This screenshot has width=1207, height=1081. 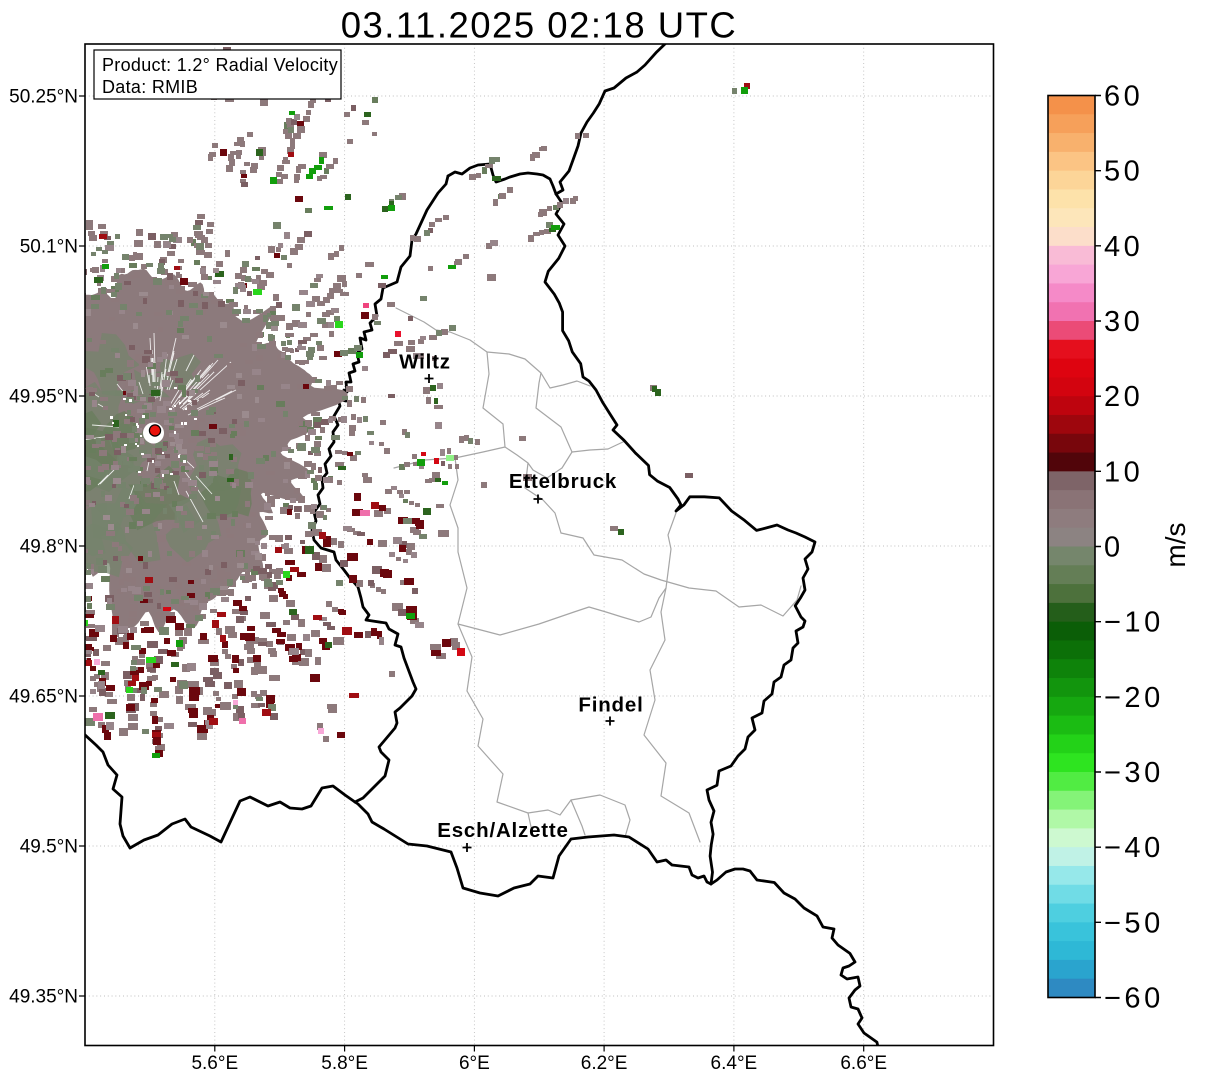 What do you see at coordinates (344, 1063) in the screenshot?
I see `svg-text: 5.8°E` at bounding box center [344, 1063].